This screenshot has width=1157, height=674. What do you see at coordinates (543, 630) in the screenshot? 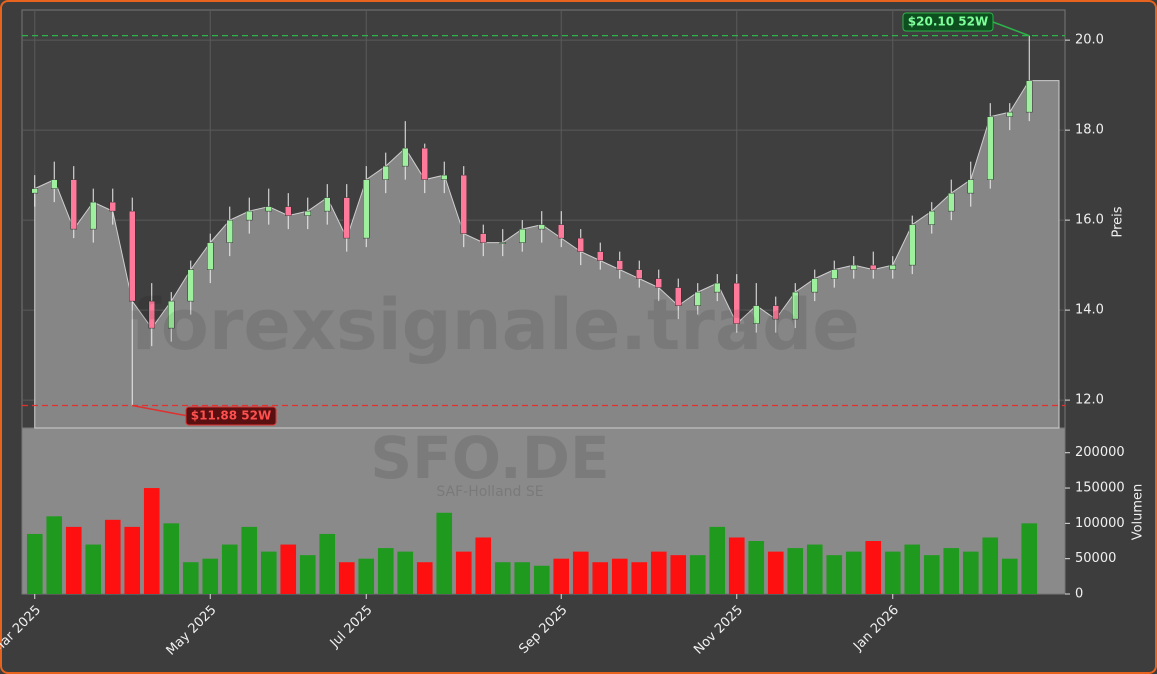
I see `x-tick-label: Sep 2025` at bounding box center [543, 630].